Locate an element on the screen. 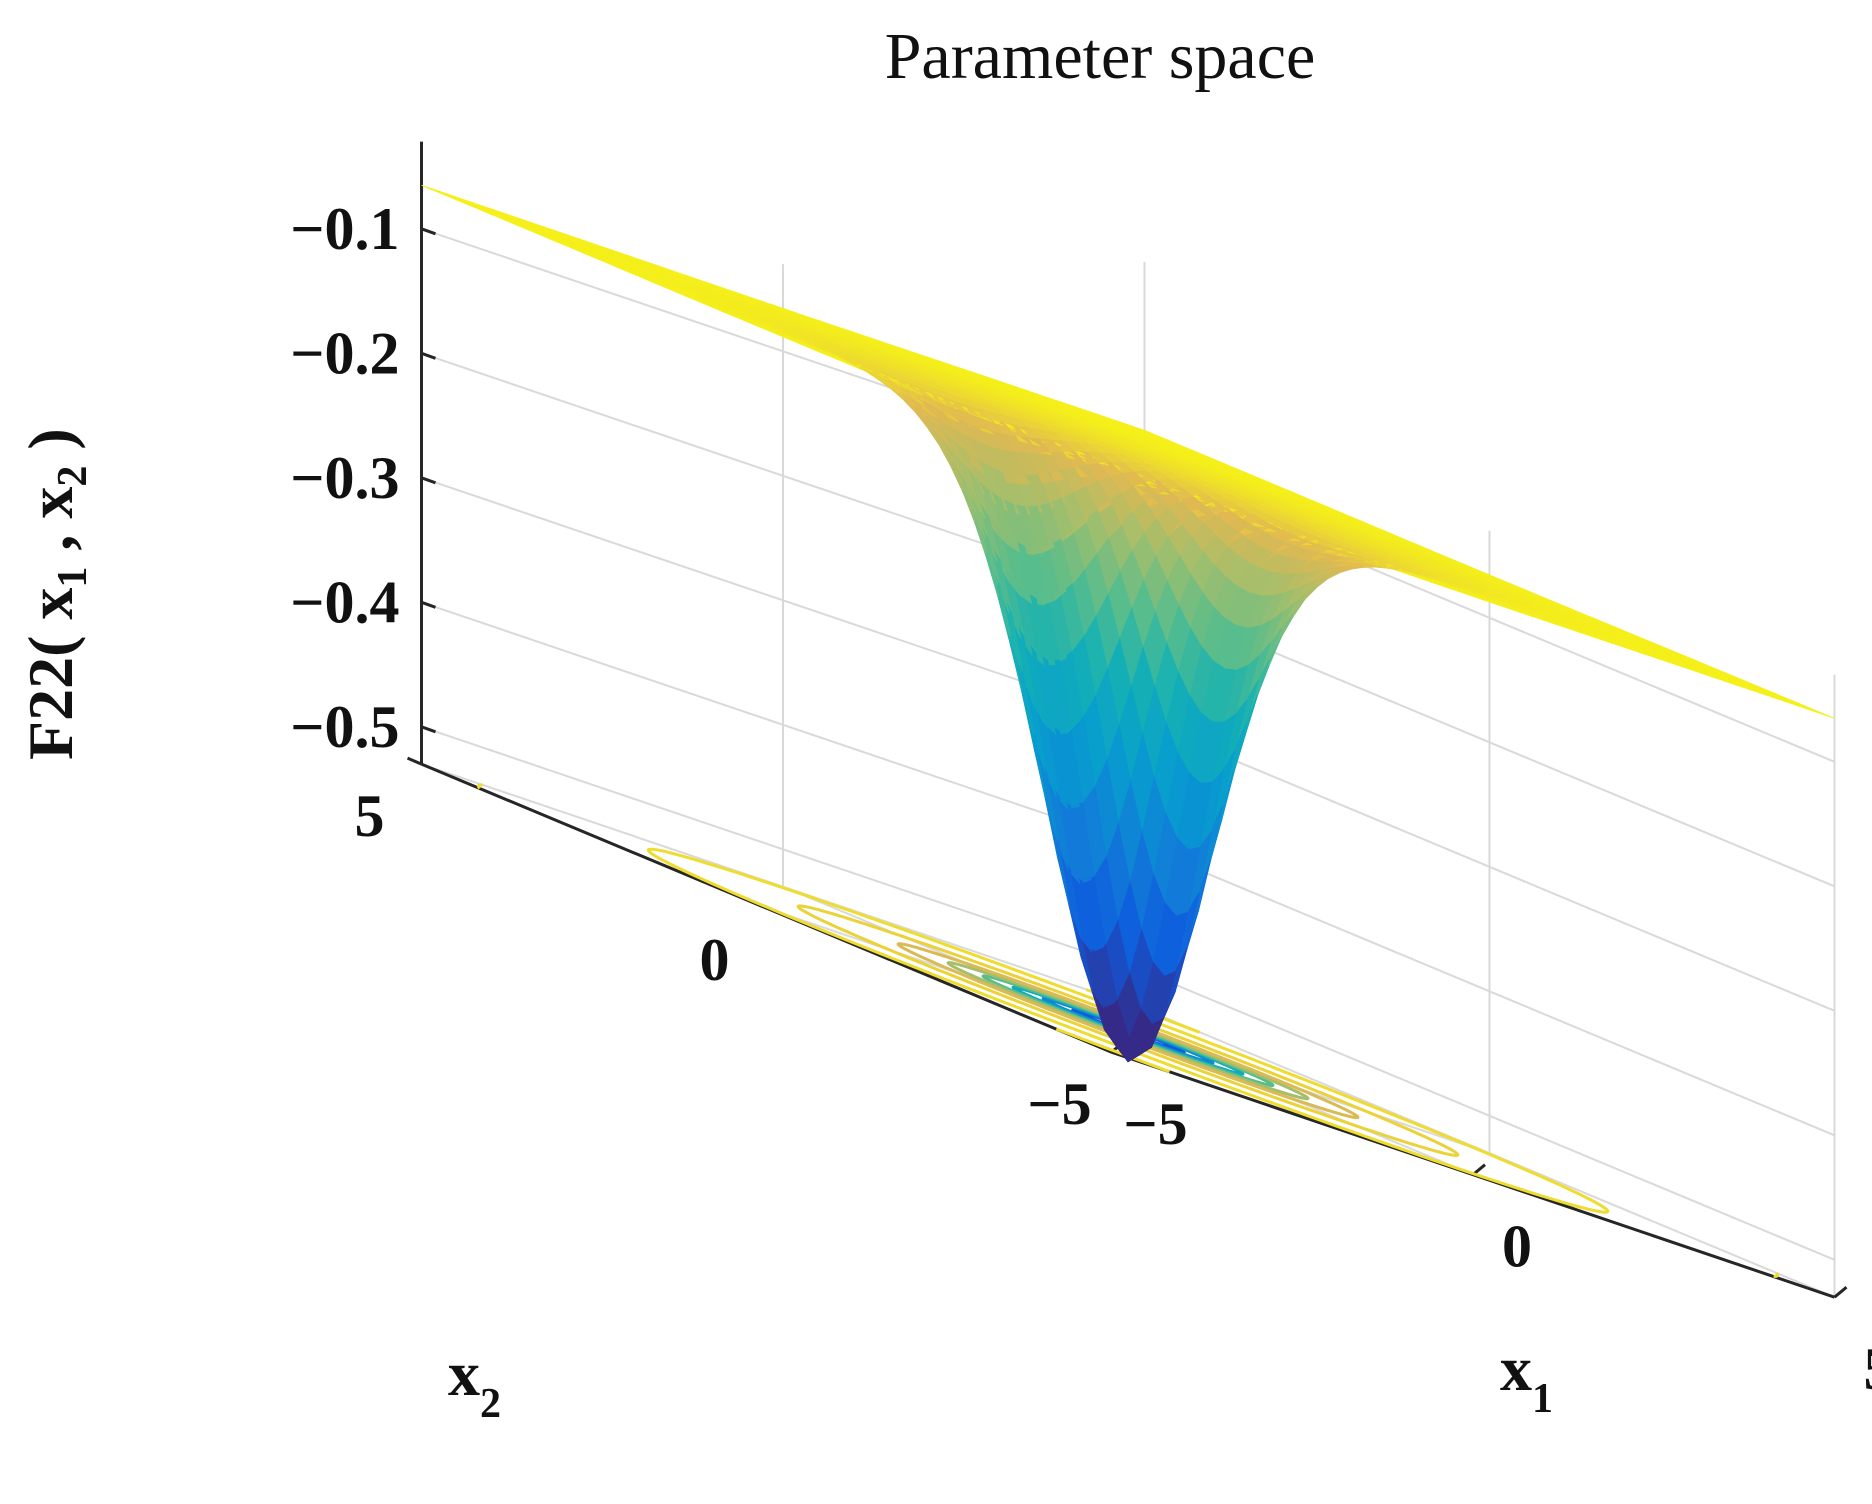 The width and height of the screenshot is (1872, 1504). chart-title: Parameter space is located at coordinates (1100, 56).